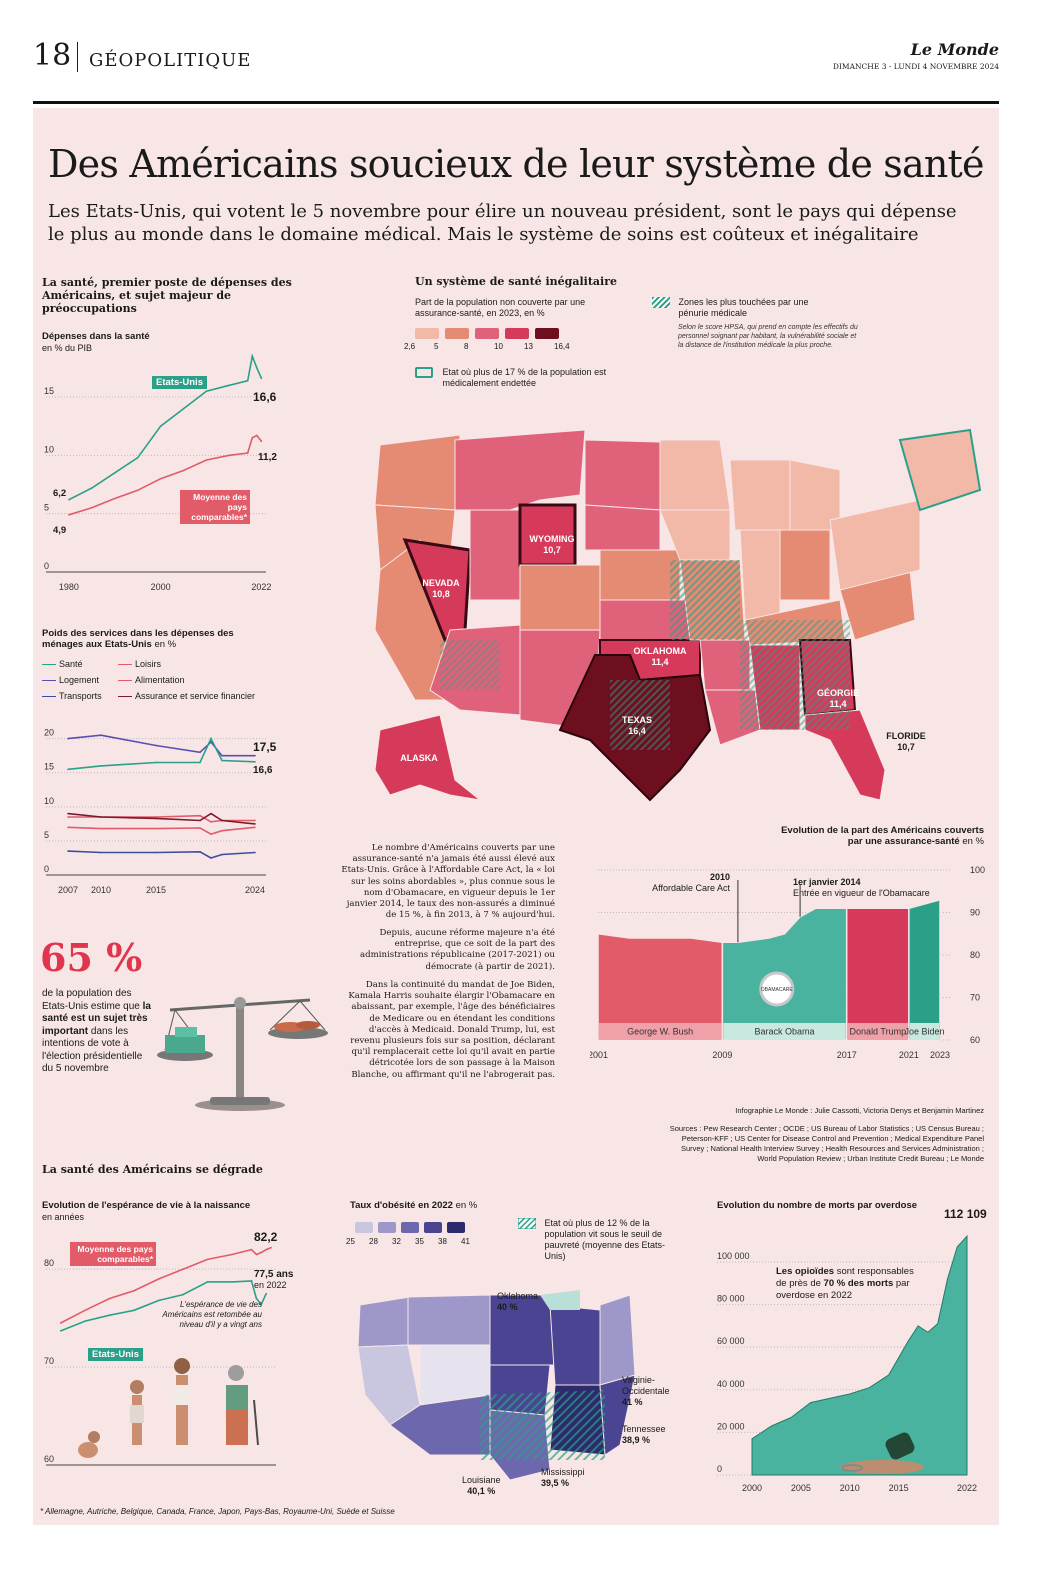 This screenshot has width=1061, height=1585. I want to click on state-washington, so click(417, 472).